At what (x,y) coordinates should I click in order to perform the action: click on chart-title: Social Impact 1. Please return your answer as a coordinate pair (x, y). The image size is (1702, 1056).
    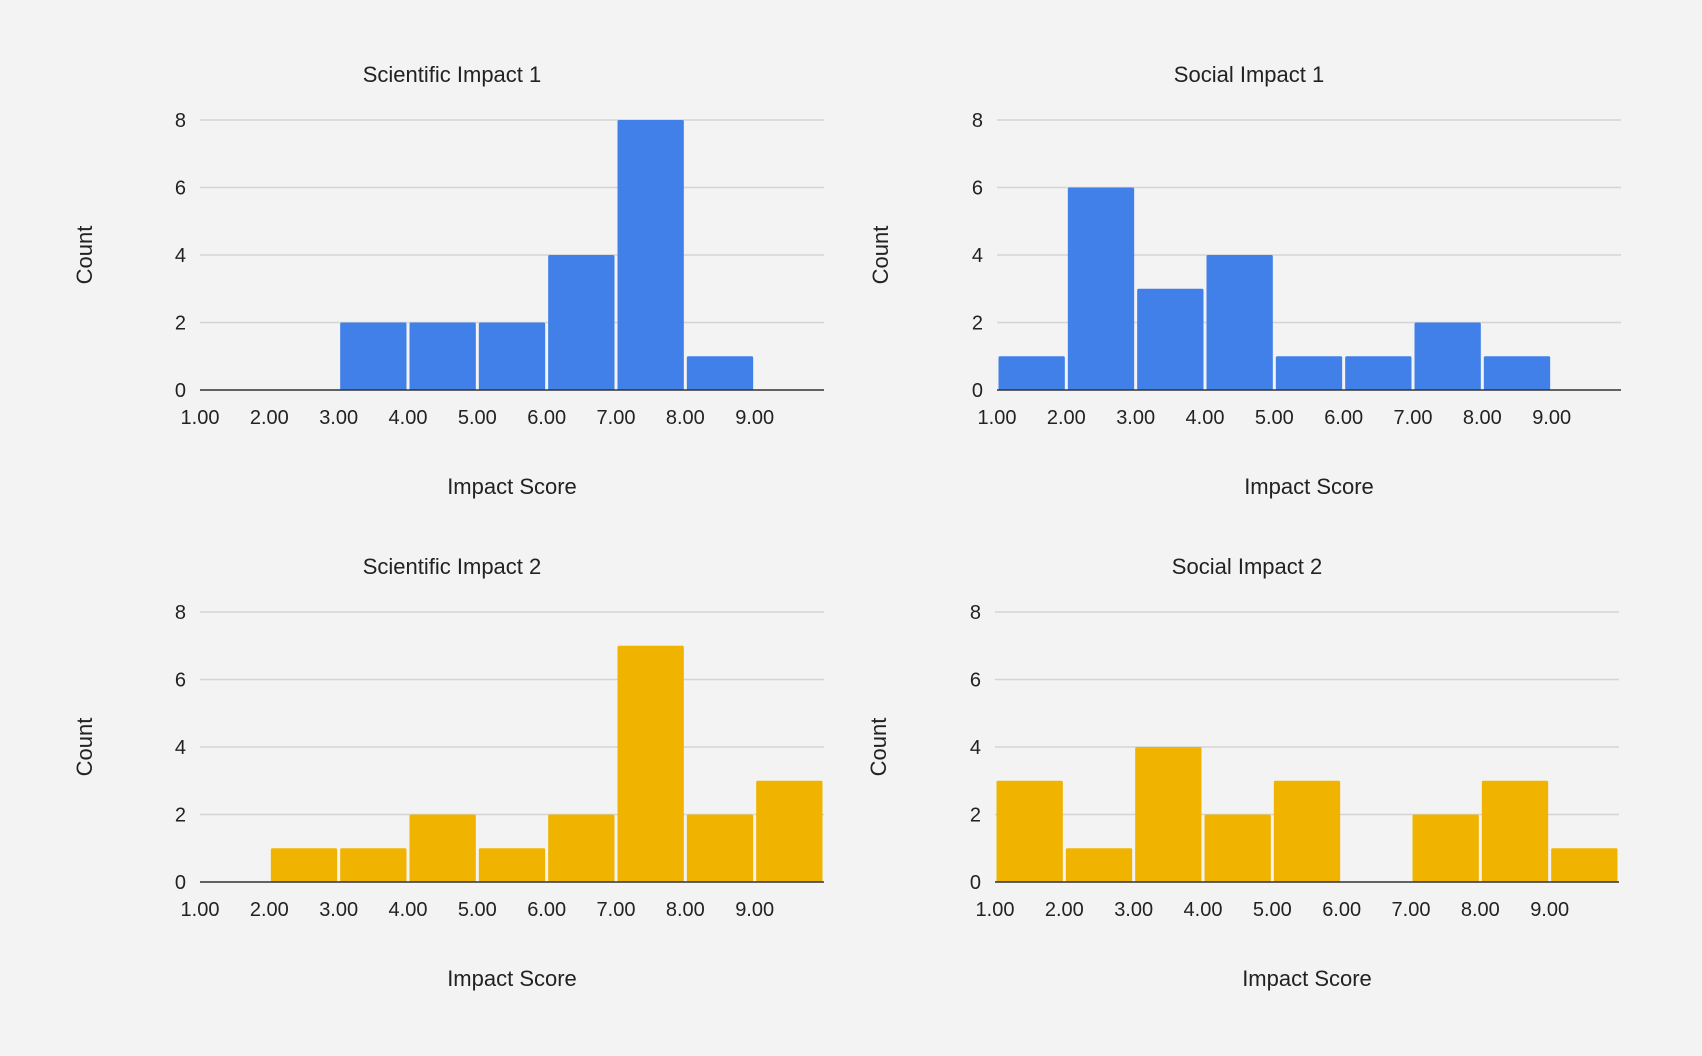
    Looking at the image, I should click on (1249, 74).